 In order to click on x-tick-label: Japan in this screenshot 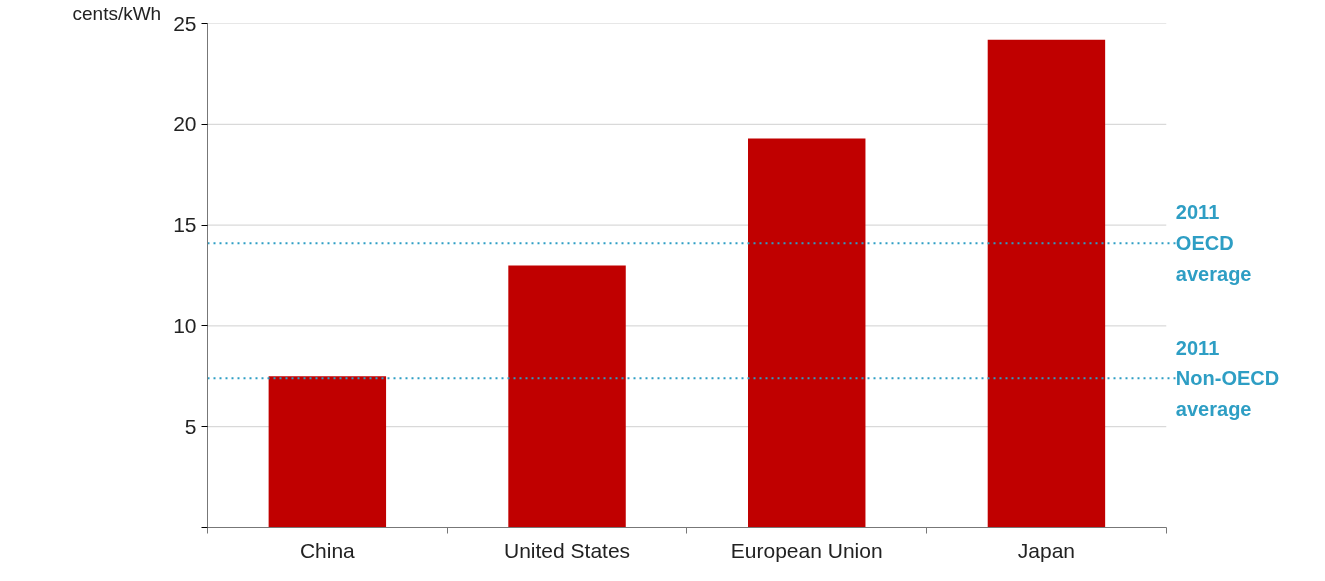, I will do `click(1046, 550)`.